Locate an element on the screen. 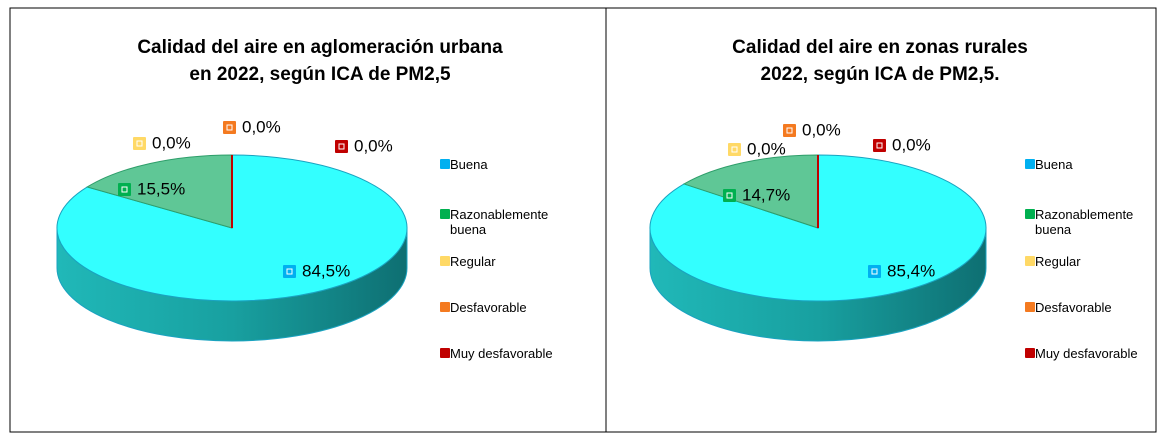 The height and width of the screenshot is (435, 1167). data-label: 85,4% is located at coordinates (911, 270).